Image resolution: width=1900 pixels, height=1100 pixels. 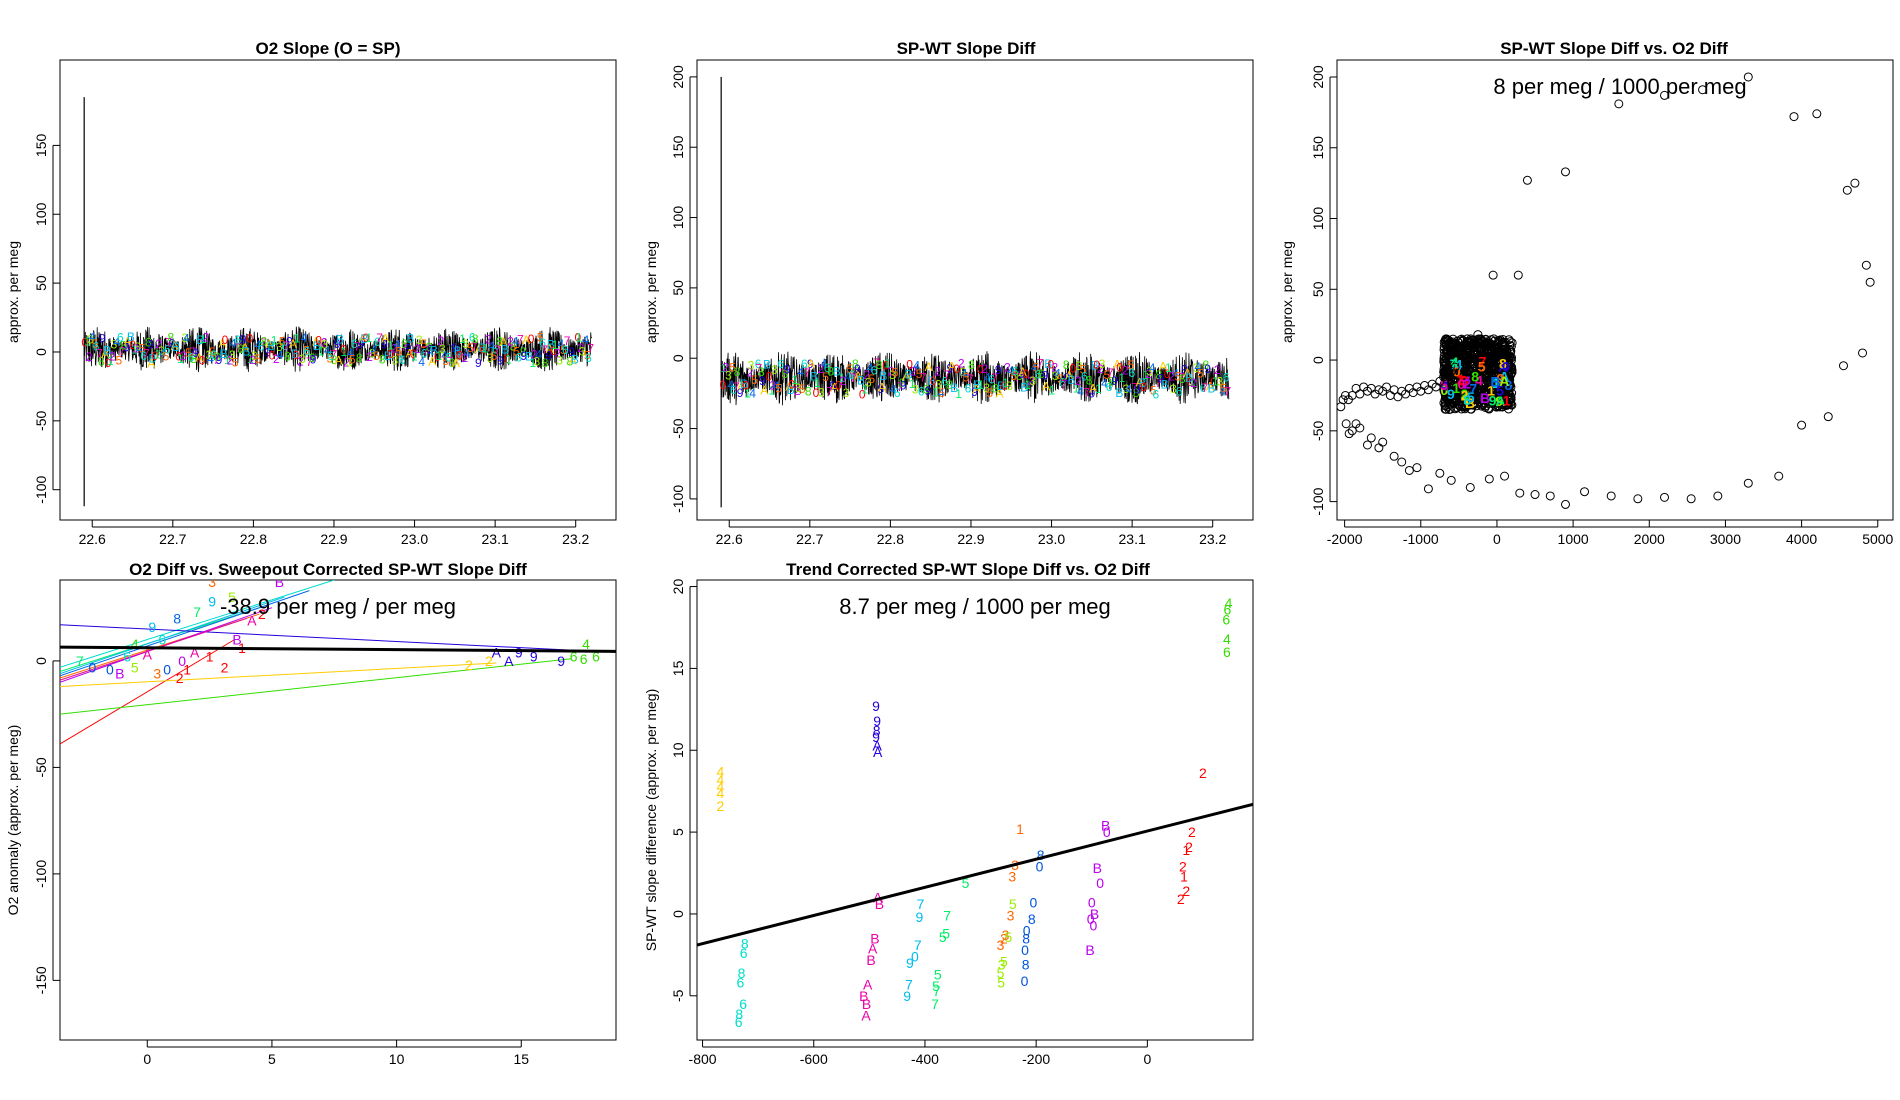 I want to click on x-tick-label: 10, so click(x=397, y=1059).